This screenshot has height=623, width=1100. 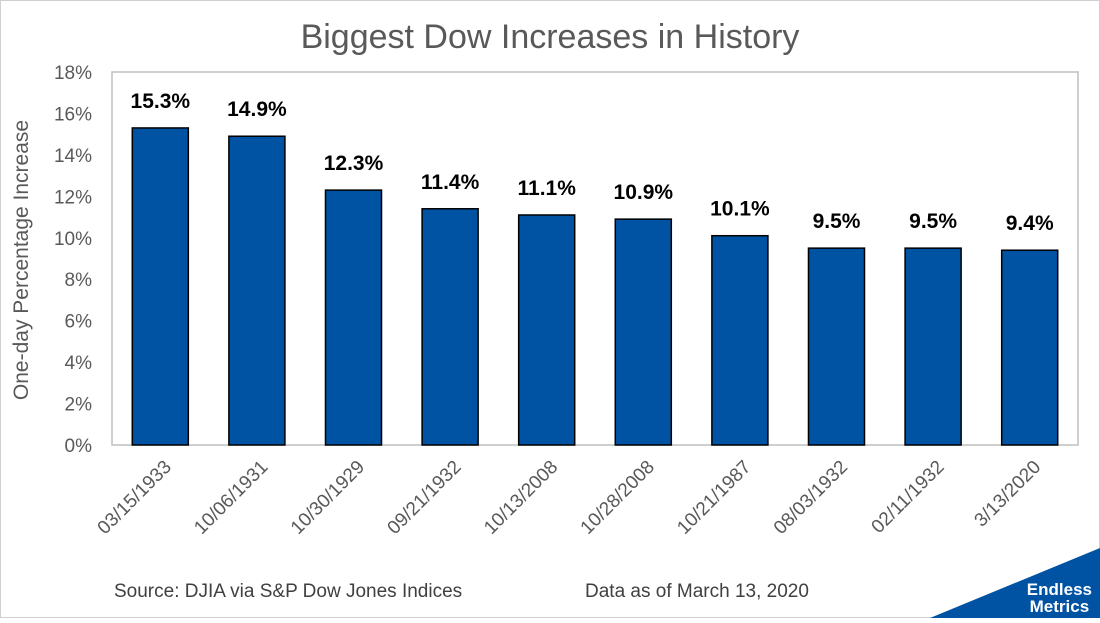 I want to click on data-label: 15.3%, so click(x=161, y=101).